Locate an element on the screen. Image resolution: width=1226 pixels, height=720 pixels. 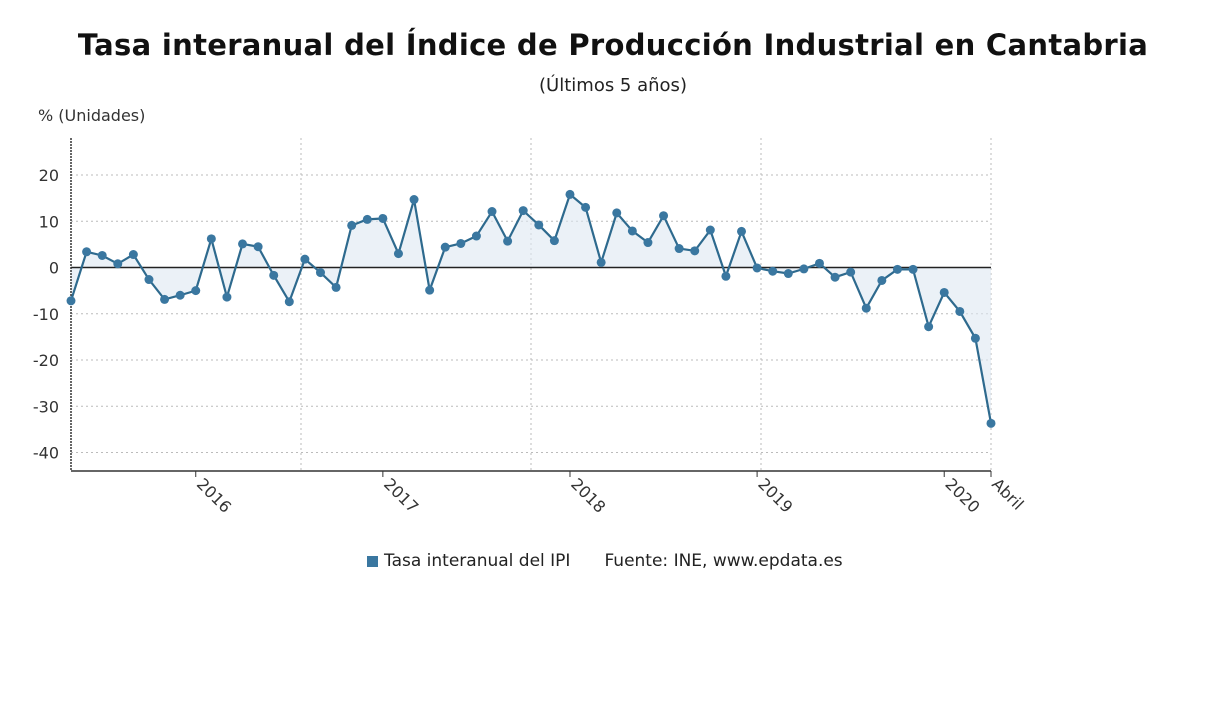
y-tick-label: 0 is located at coordinates (54, 268).